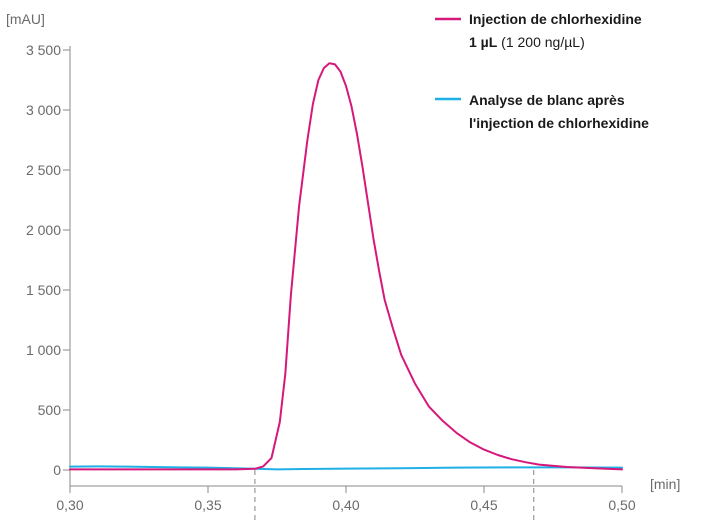 This screenshot has width=708, height=521. I want to click on x-axis-unit-label: [min], so click(665, 484).